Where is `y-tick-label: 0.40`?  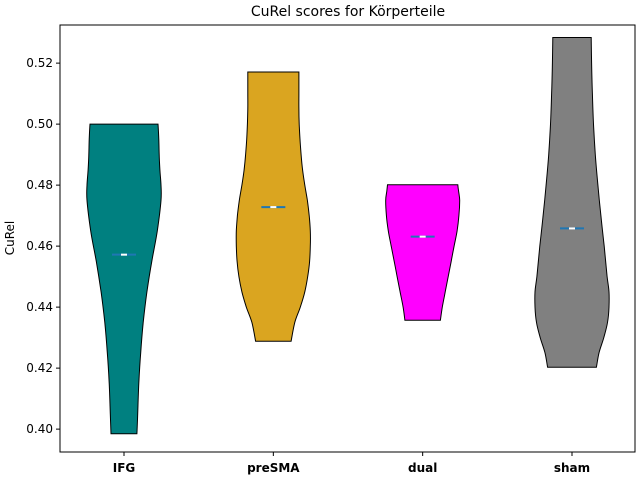
y-tick-label: 0.40 is located at coordinates (39, 429).